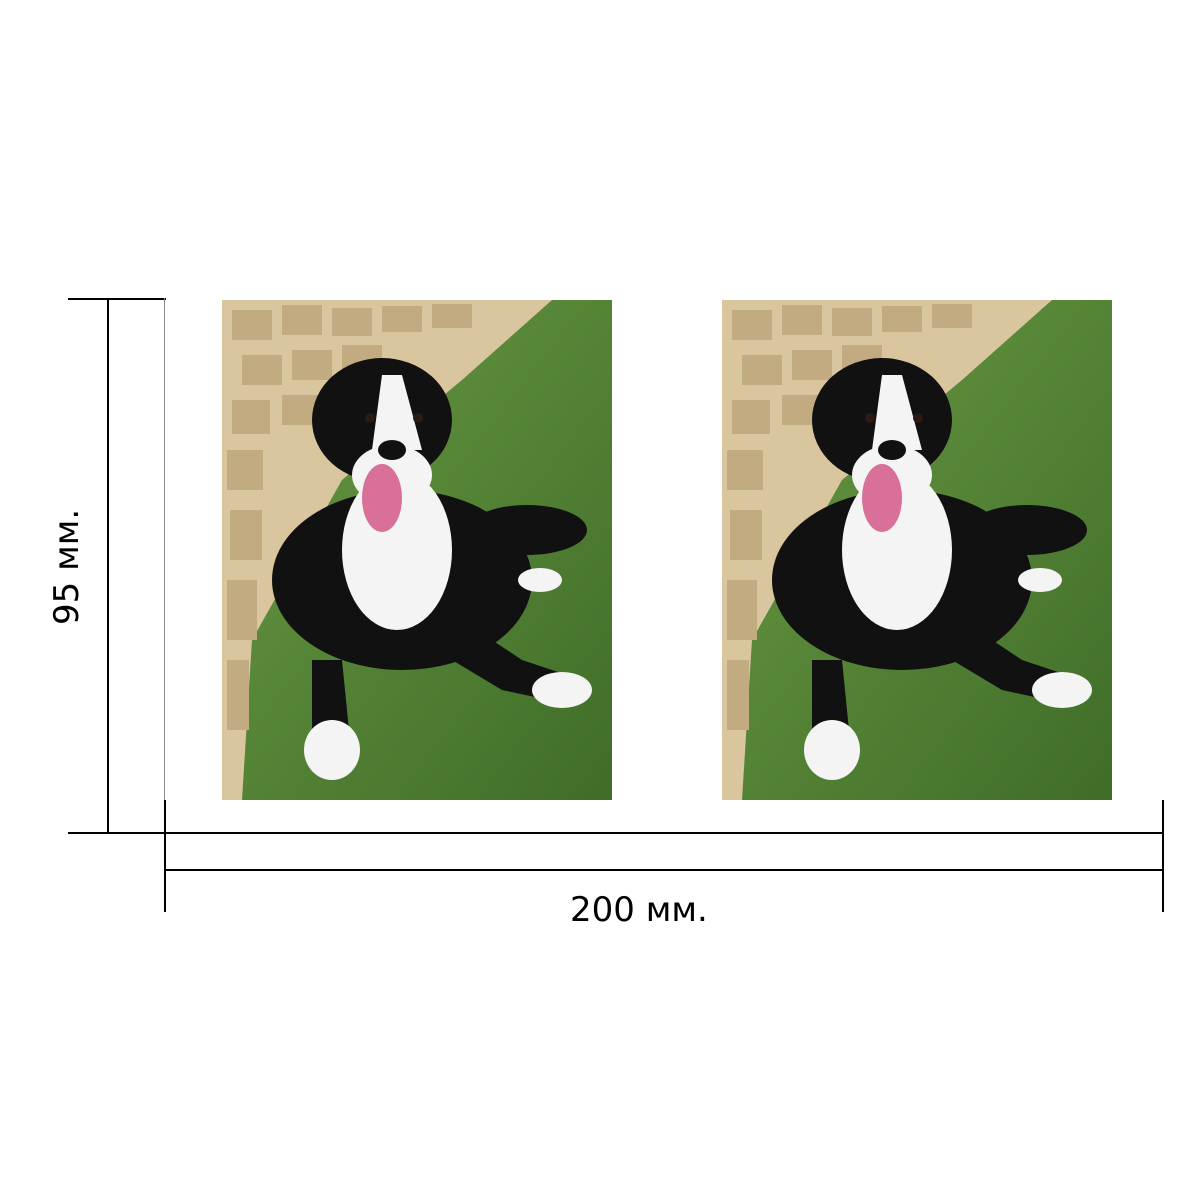 The width and height of the screenshot is (1200, 1200). I want to click on left-photo, so click(417, 550).